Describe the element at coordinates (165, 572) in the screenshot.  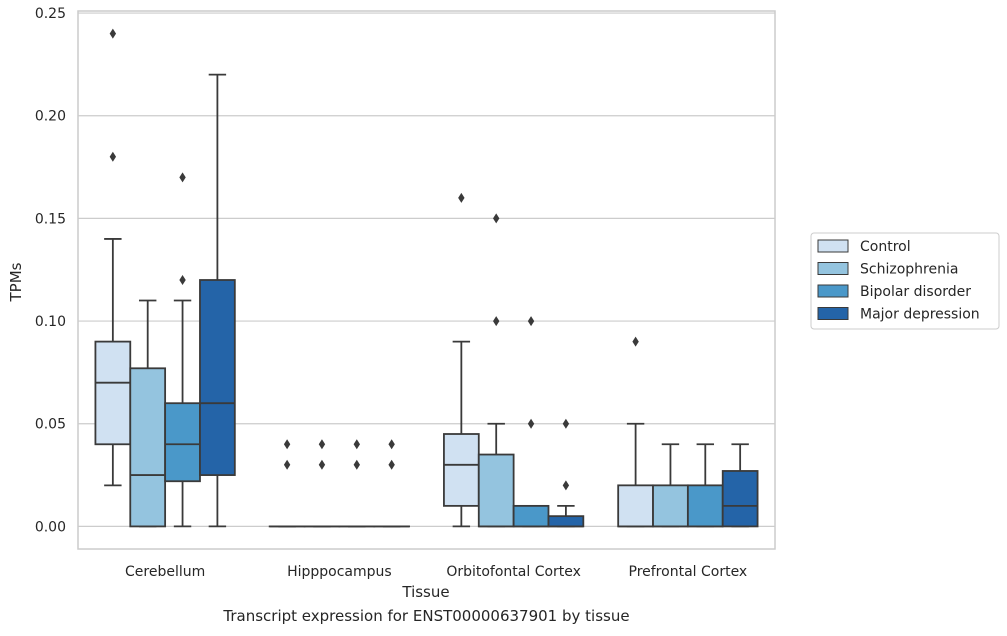
I see `x-tick-label: Cerebellum` at that location.